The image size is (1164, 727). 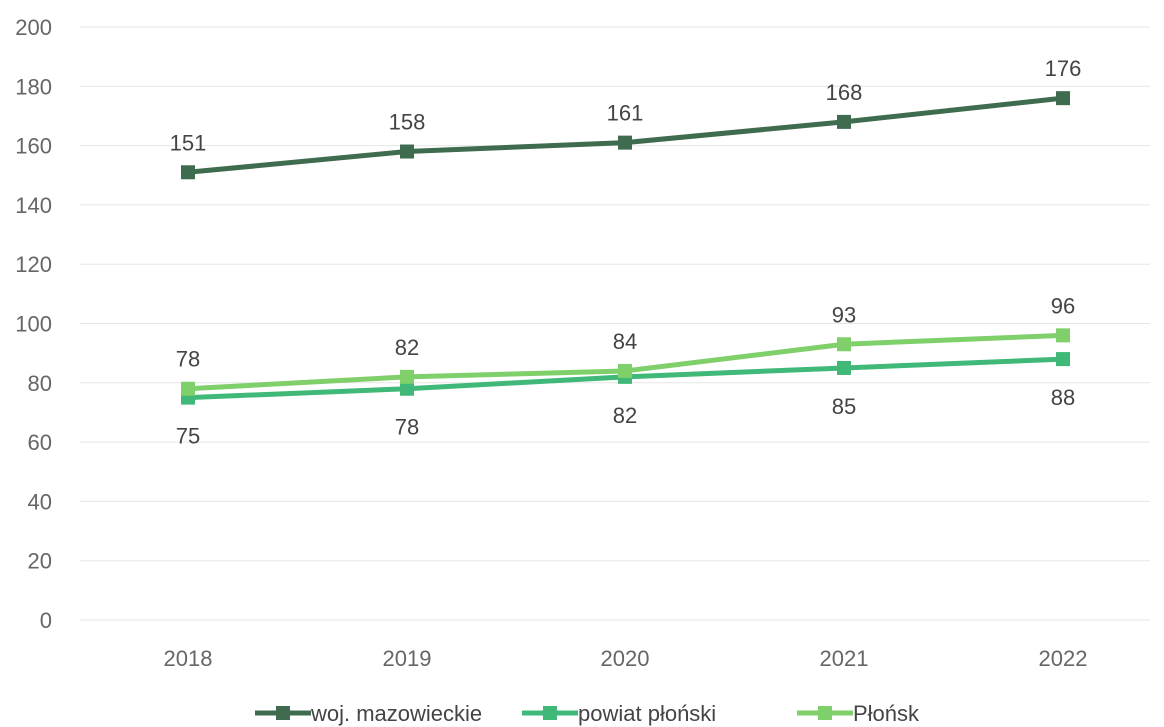 I want to click on data-label: 85, so click(x=844, y=406).